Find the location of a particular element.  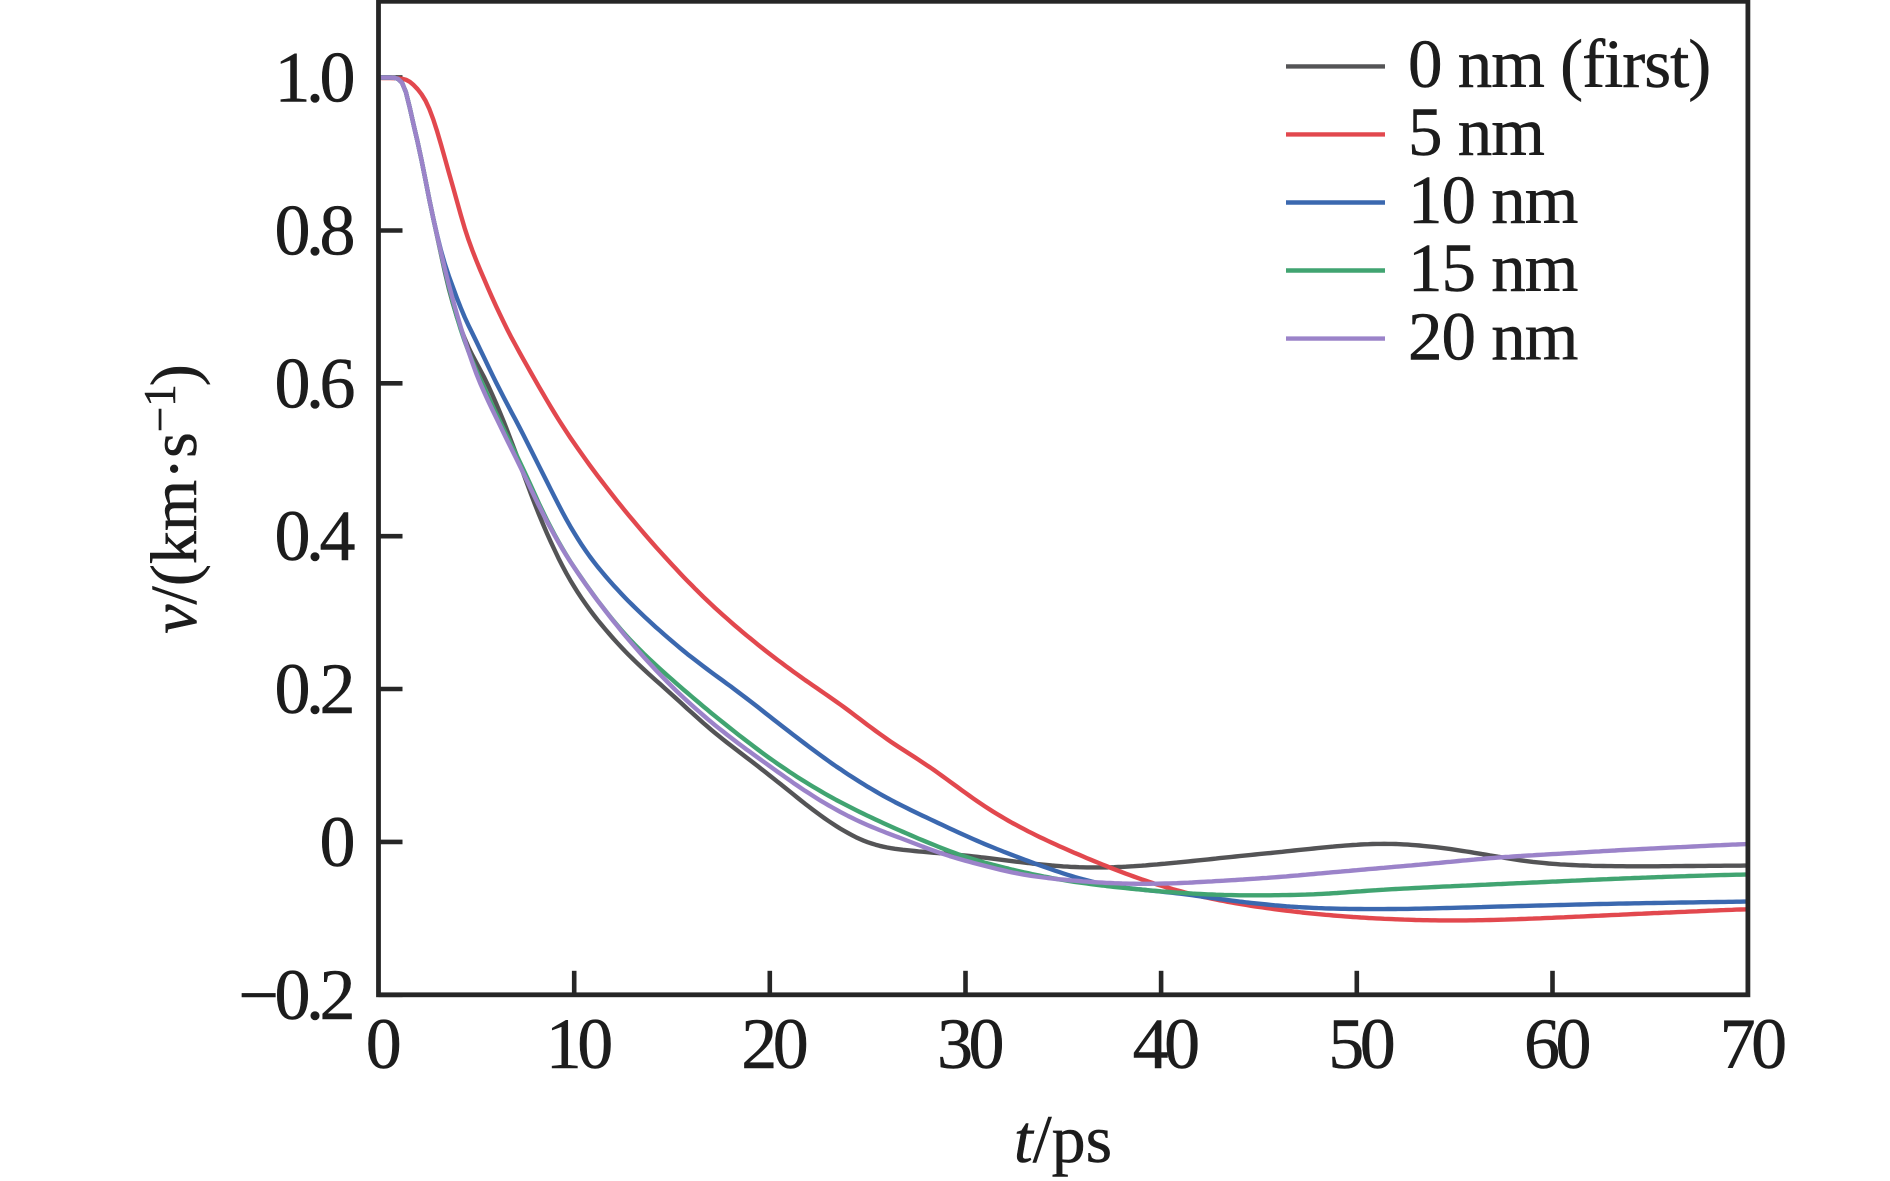

svg-text: 5 nm is located at coordinates (1476, 132).